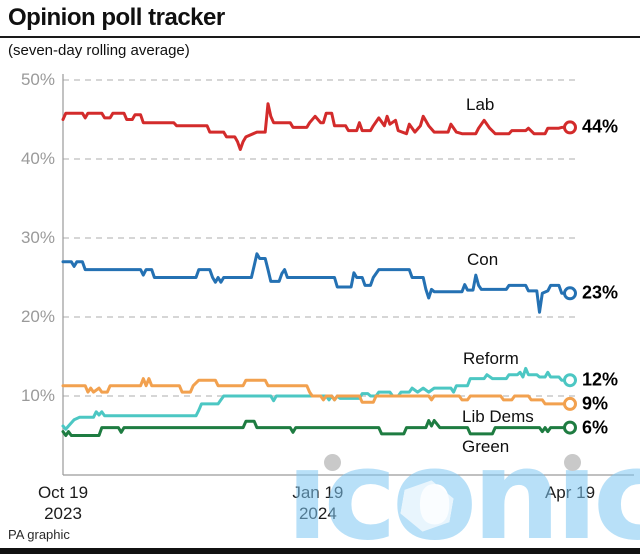 This screenshot has height=554, width=640. I want to click on x-axis-label-0: Oct 19 2023, so click(63, 503).